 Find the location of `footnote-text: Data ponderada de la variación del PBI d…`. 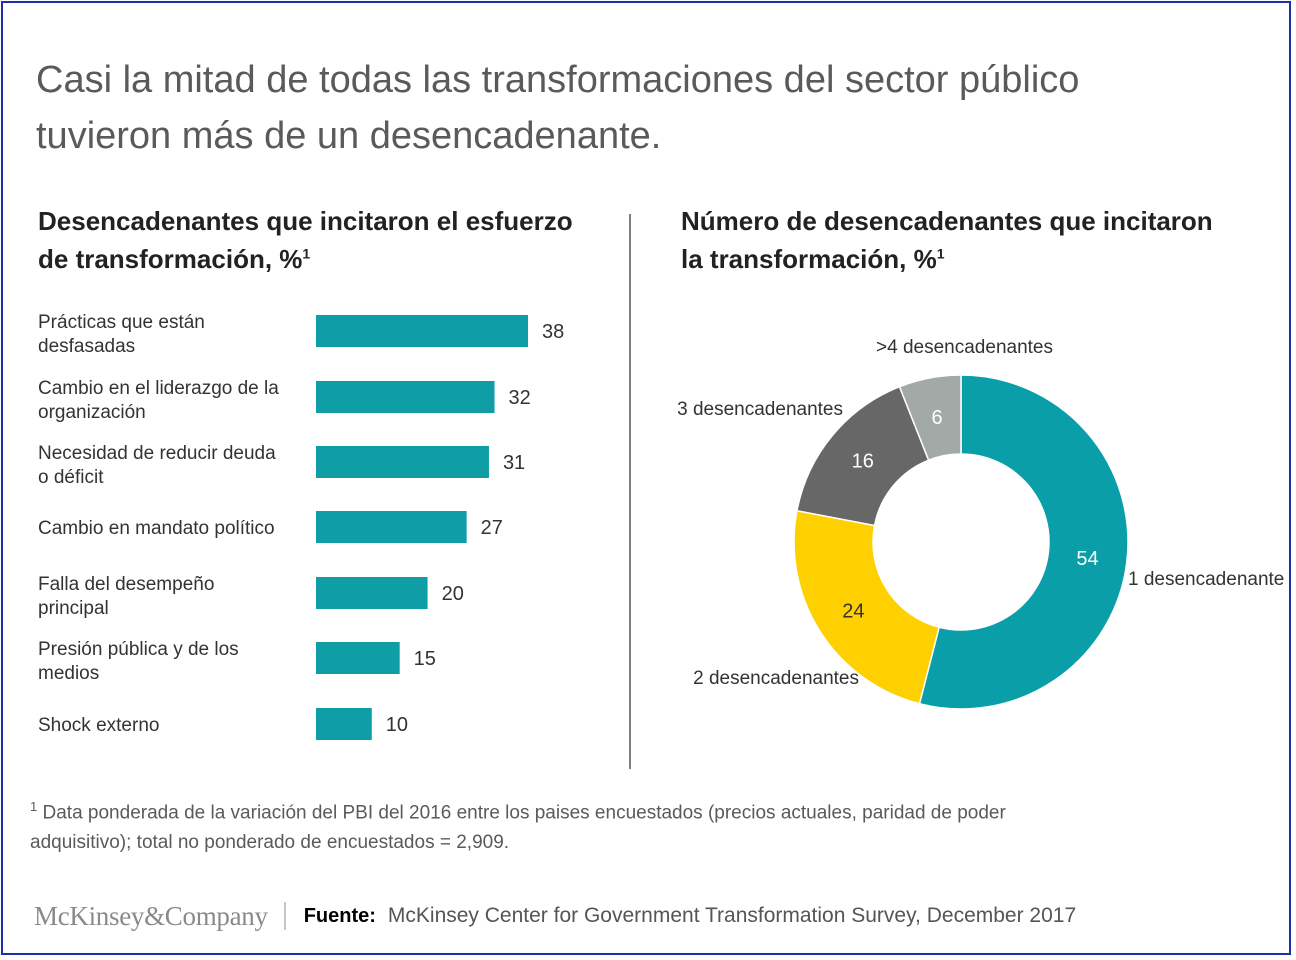

footnote-text: Data ponderada de la variación del PBI d… is located at coordinates (524, 813).